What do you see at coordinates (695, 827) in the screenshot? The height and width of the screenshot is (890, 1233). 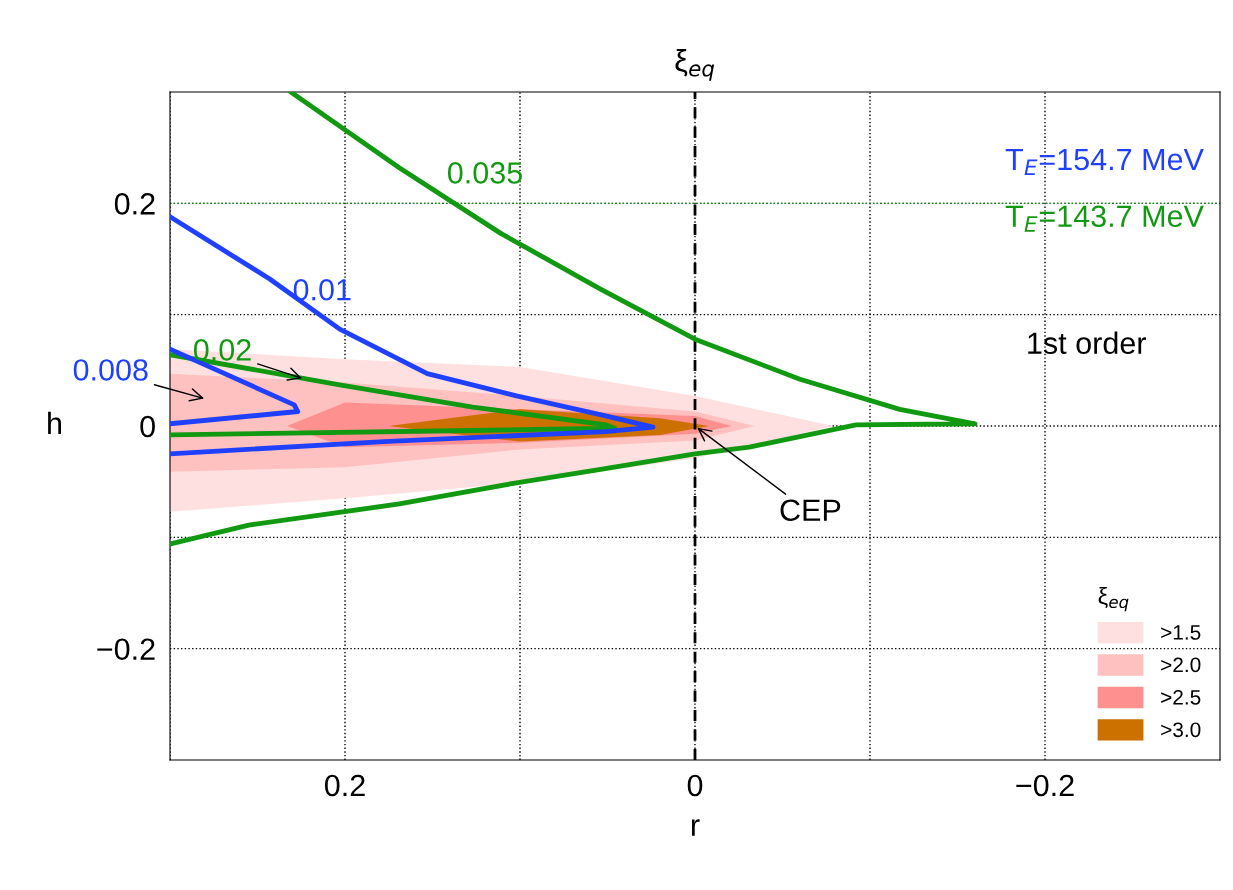 I see `x-axis-title: r` at bounding box center [695, 827].